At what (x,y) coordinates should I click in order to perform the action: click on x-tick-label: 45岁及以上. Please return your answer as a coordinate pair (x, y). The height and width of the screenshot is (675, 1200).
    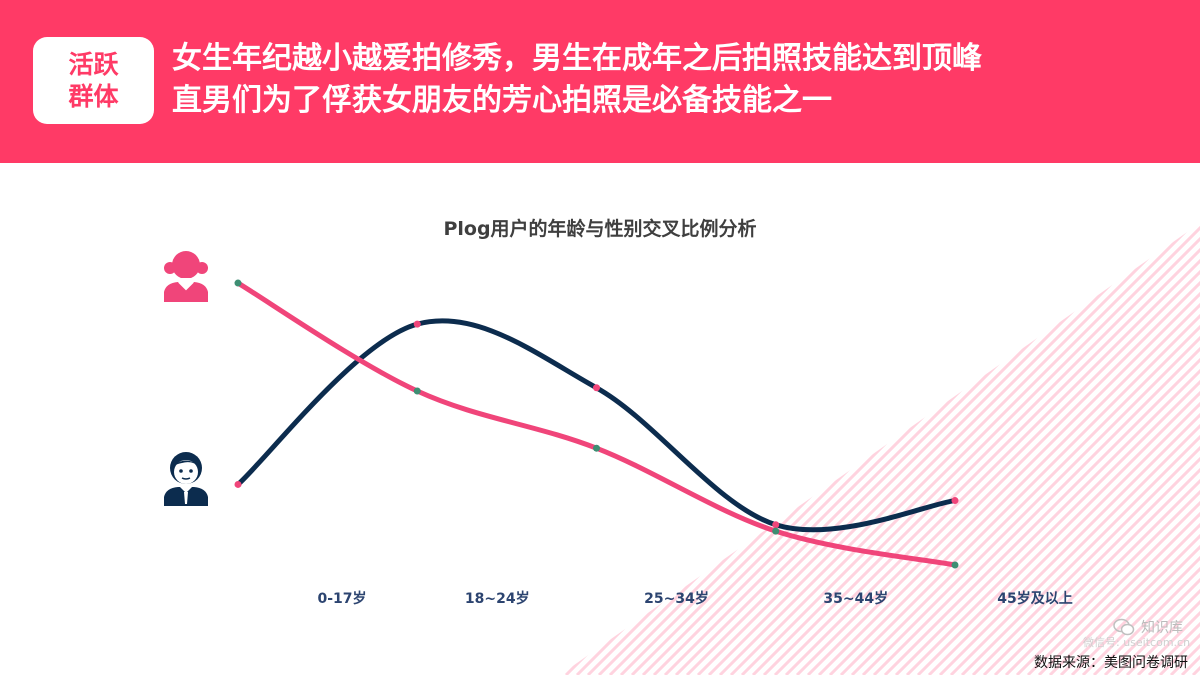
    Looking at the image, I should click on (1035, 599).